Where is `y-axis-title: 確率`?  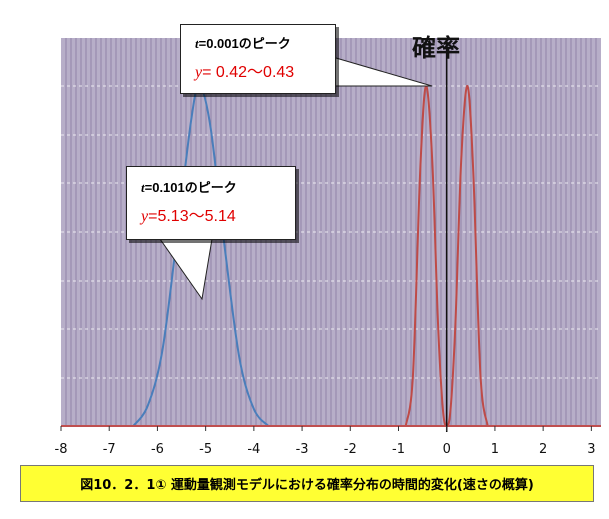
y-axis-title: 確率 is located at coordinates (436, 48).